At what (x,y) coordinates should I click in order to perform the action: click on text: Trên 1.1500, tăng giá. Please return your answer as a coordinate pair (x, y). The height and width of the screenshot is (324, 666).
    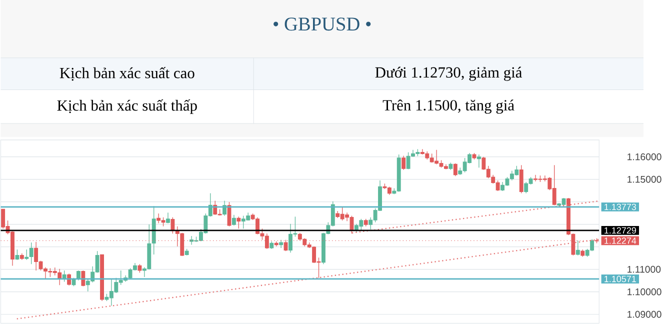
    Looking at the image, I should click on (448, 107).